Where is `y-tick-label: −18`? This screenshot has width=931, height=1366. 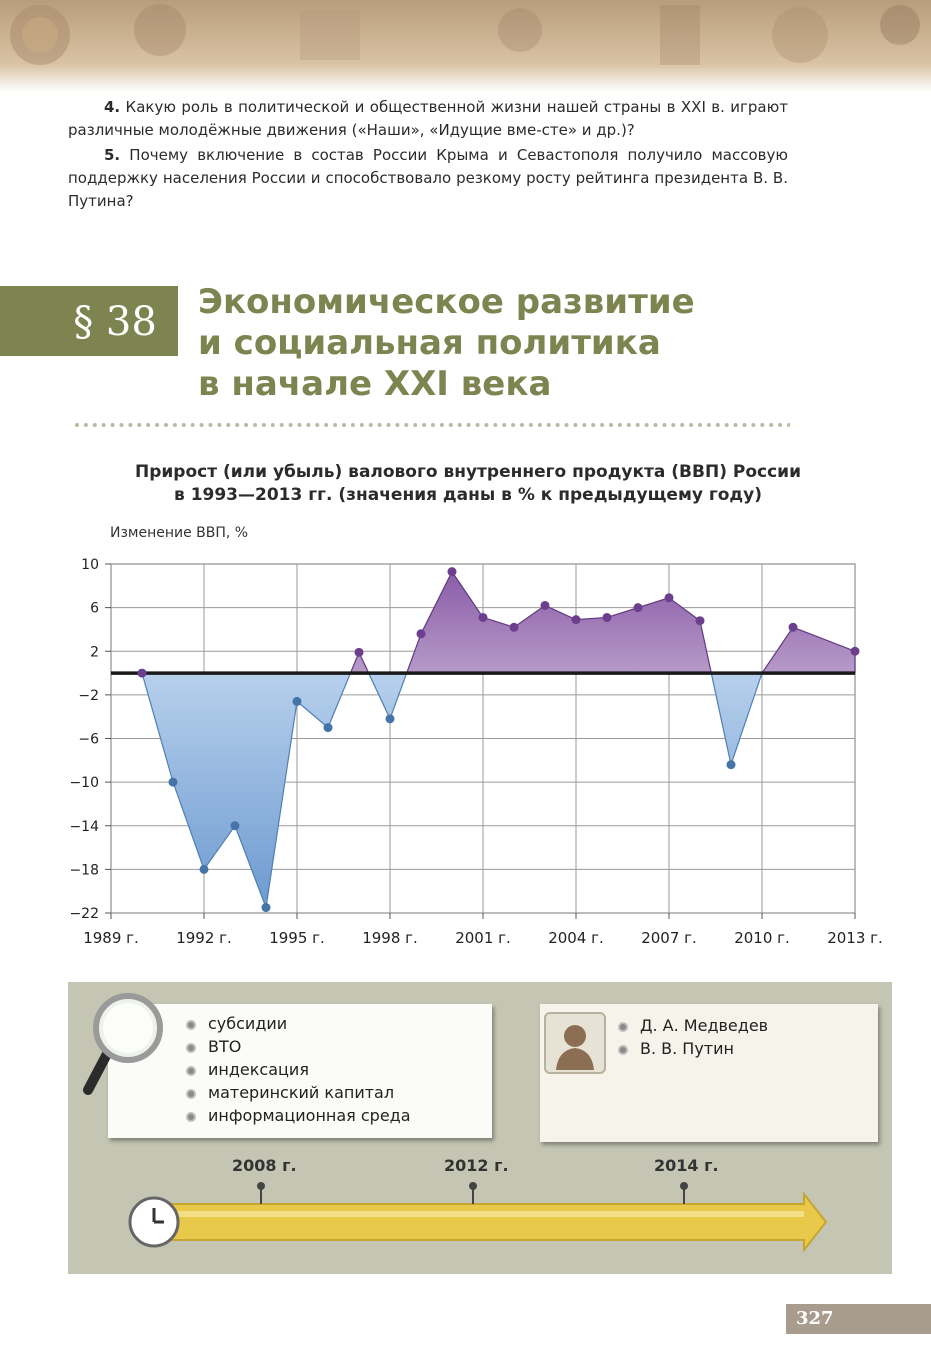 y-tick-label: −18 is located at coordinates (84, 870).